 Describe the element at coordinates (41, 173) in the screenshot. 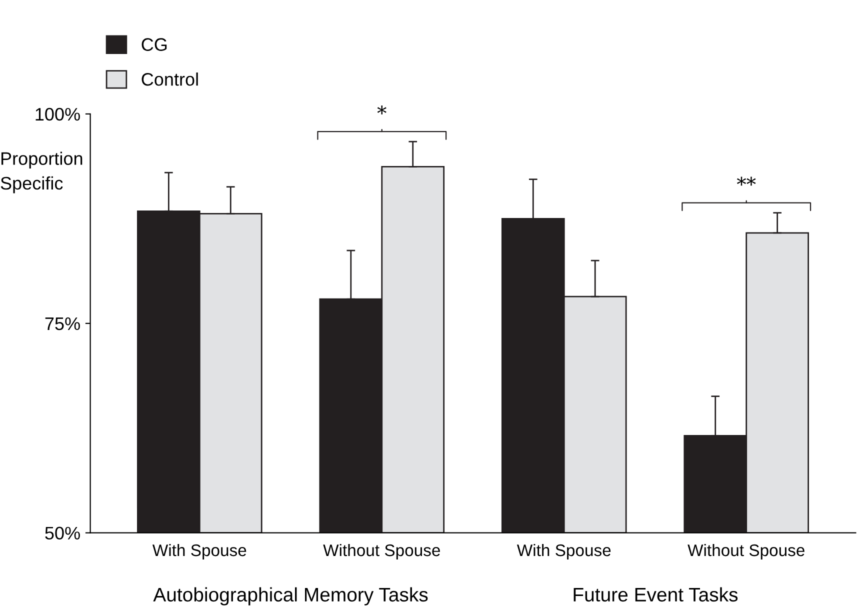

I see `y-axis-title: Proportion Specific` at that location.